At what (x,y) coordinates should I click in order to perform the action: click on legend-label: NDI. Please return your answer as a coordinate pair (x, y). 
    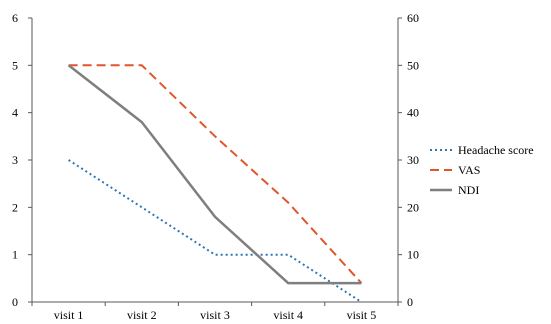
    Looking at the image, I should click on (468, 190).